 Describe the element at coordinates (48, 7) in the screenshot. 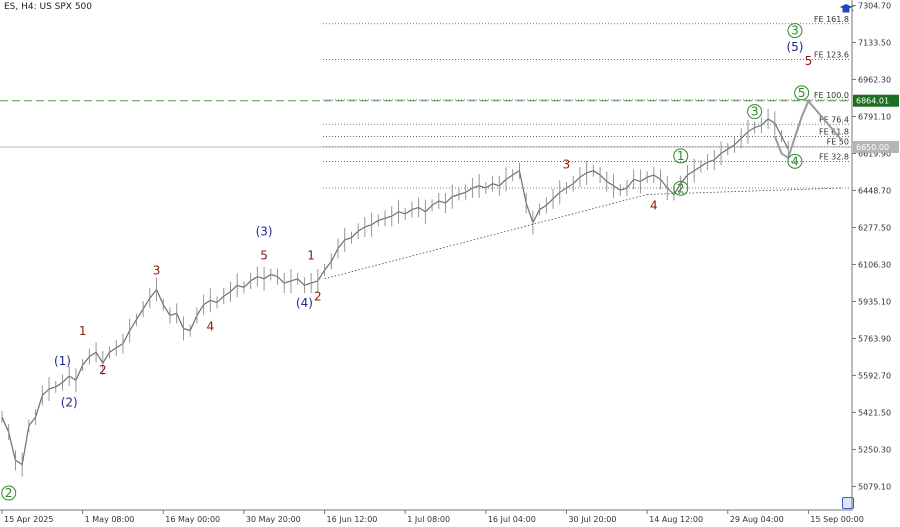

I see `chart-title: ES, H4: US SPX 500` at that location.